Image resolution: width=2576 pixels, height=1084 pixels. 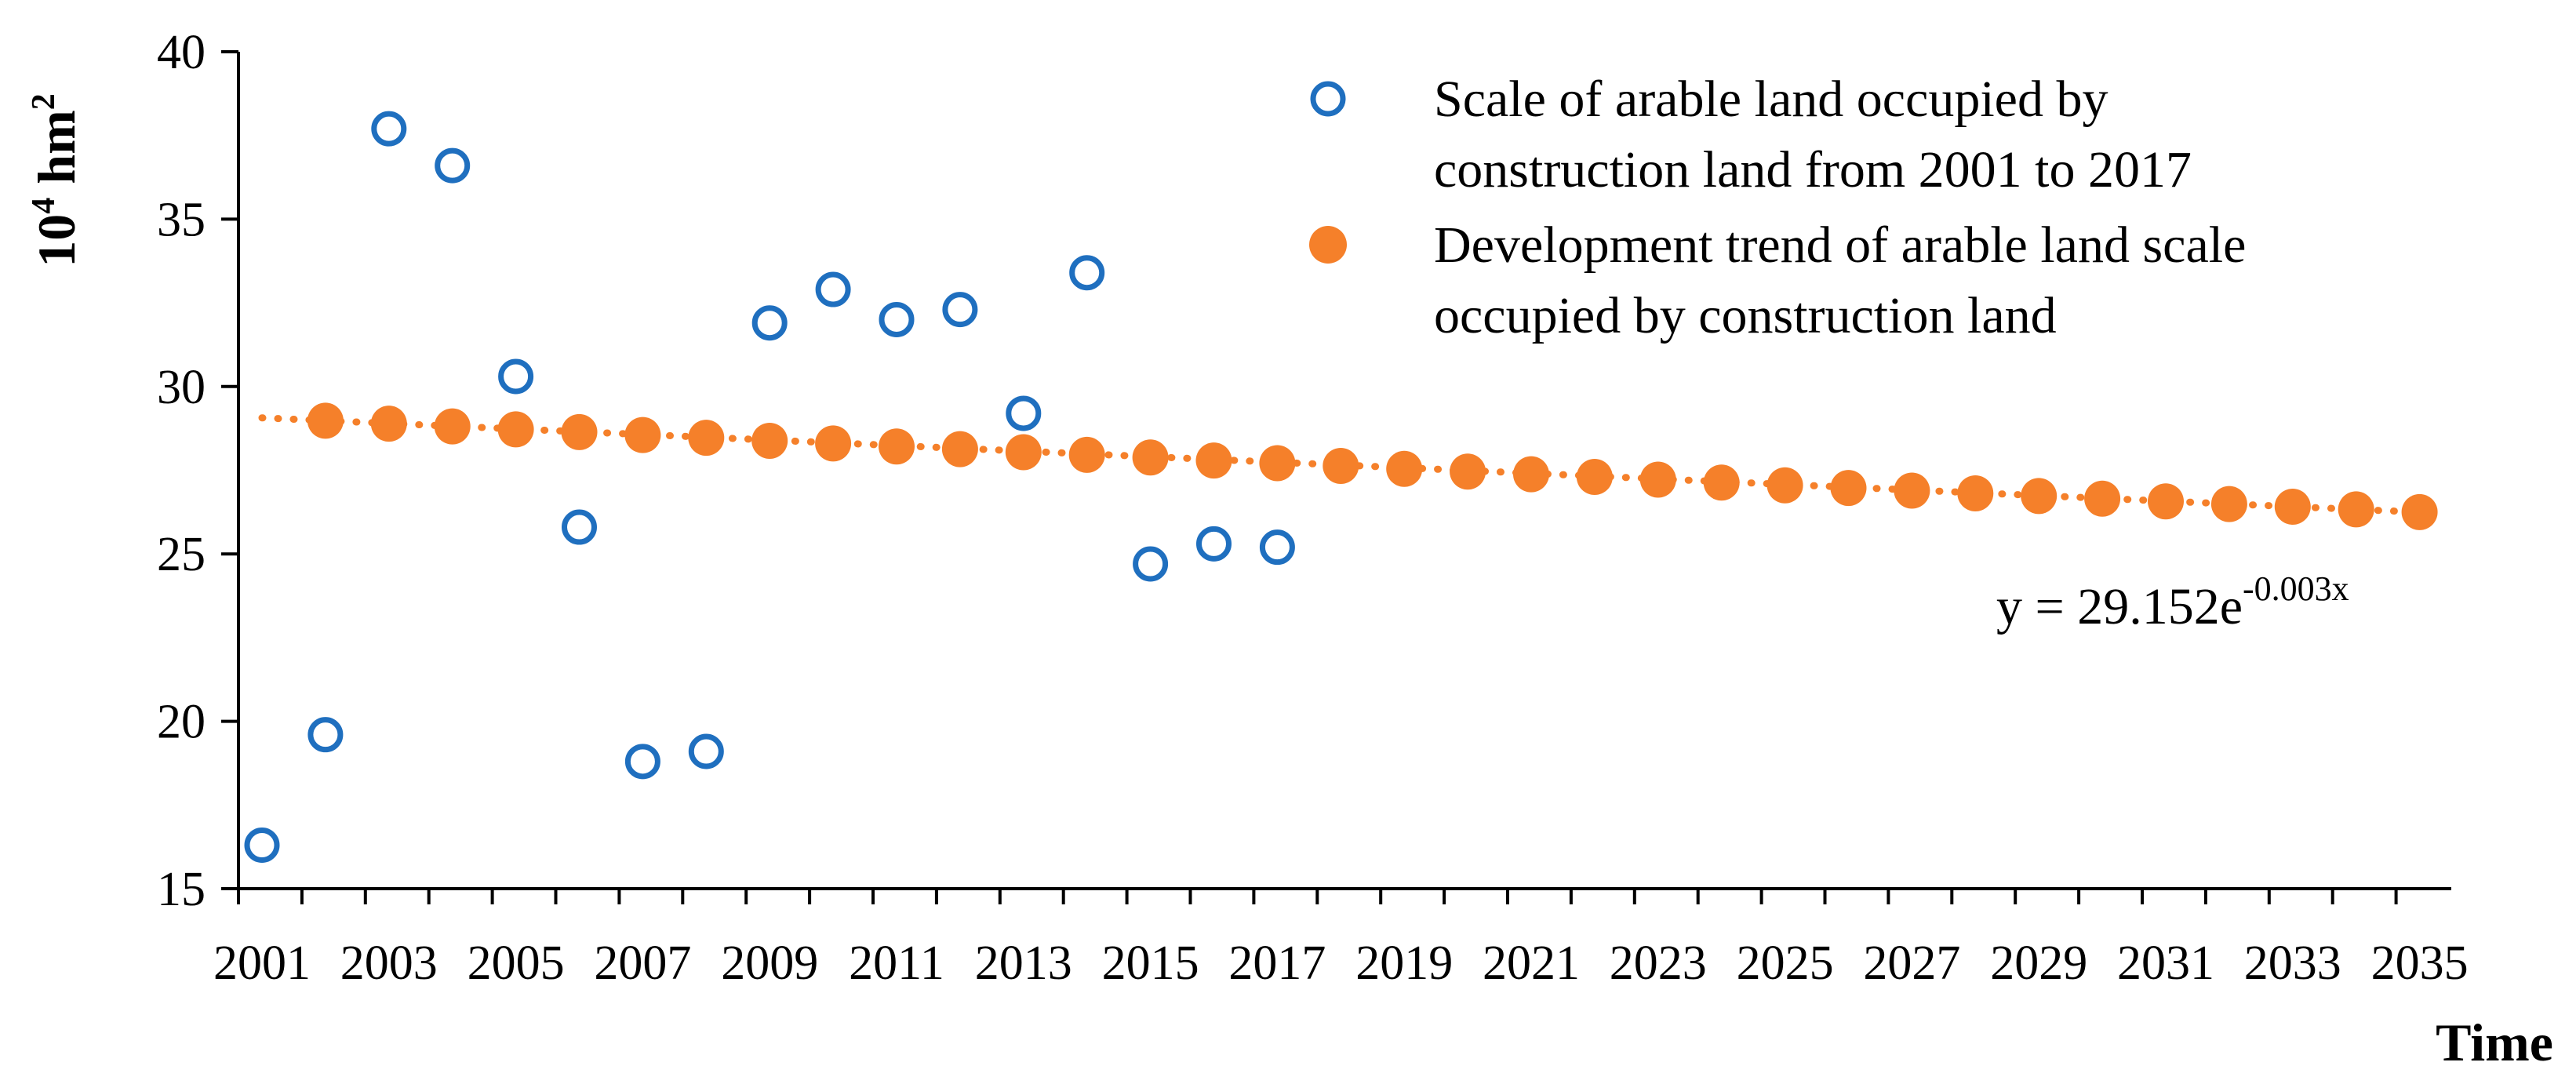 What do you see at coordinates (1024, 963) in the screenshot?
I see `x-tick-label: 2013` at bounding box center [1024, 963].